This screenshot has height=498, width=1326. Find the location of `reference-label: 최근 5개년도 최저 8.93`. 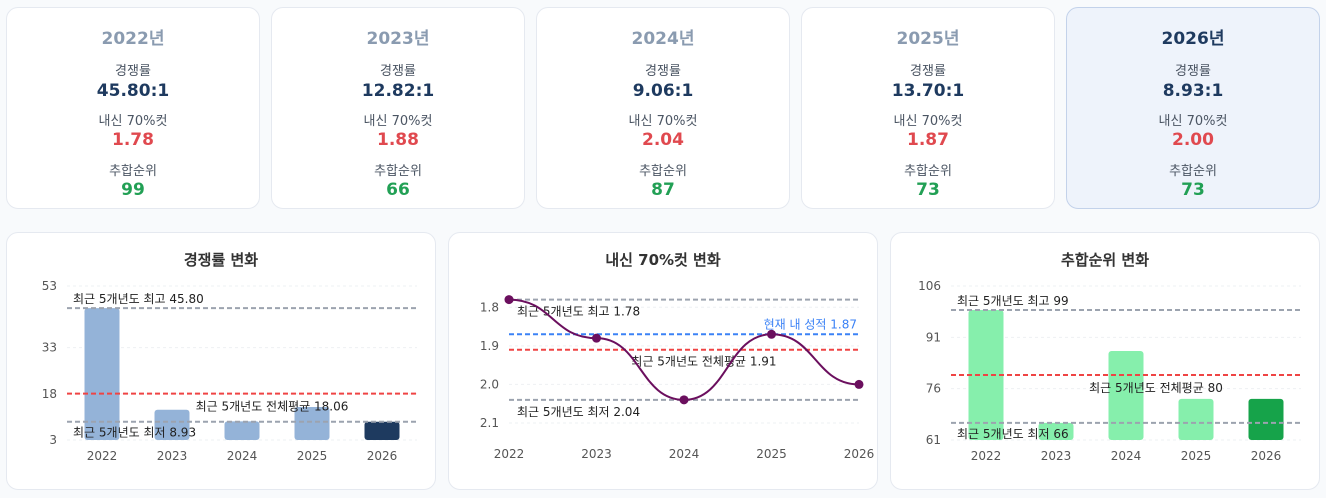

reference-label: 최근 5개년도 최저 8.93 is located at coordinates (134, 433).